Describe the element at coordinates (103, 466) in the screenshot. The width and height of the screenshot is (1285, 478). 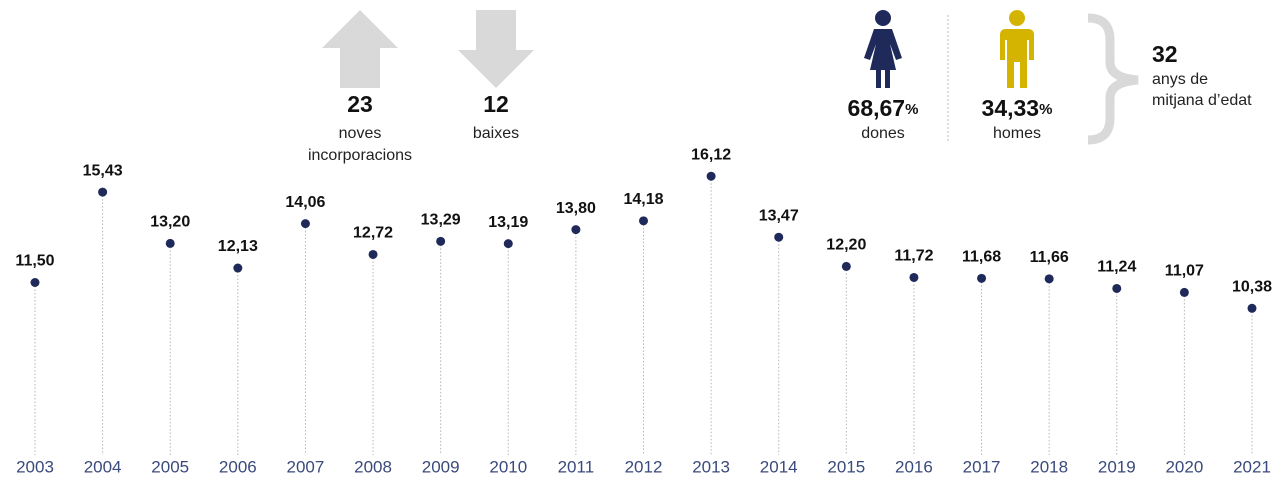
I see `x-tick-label: 2004` at that location.